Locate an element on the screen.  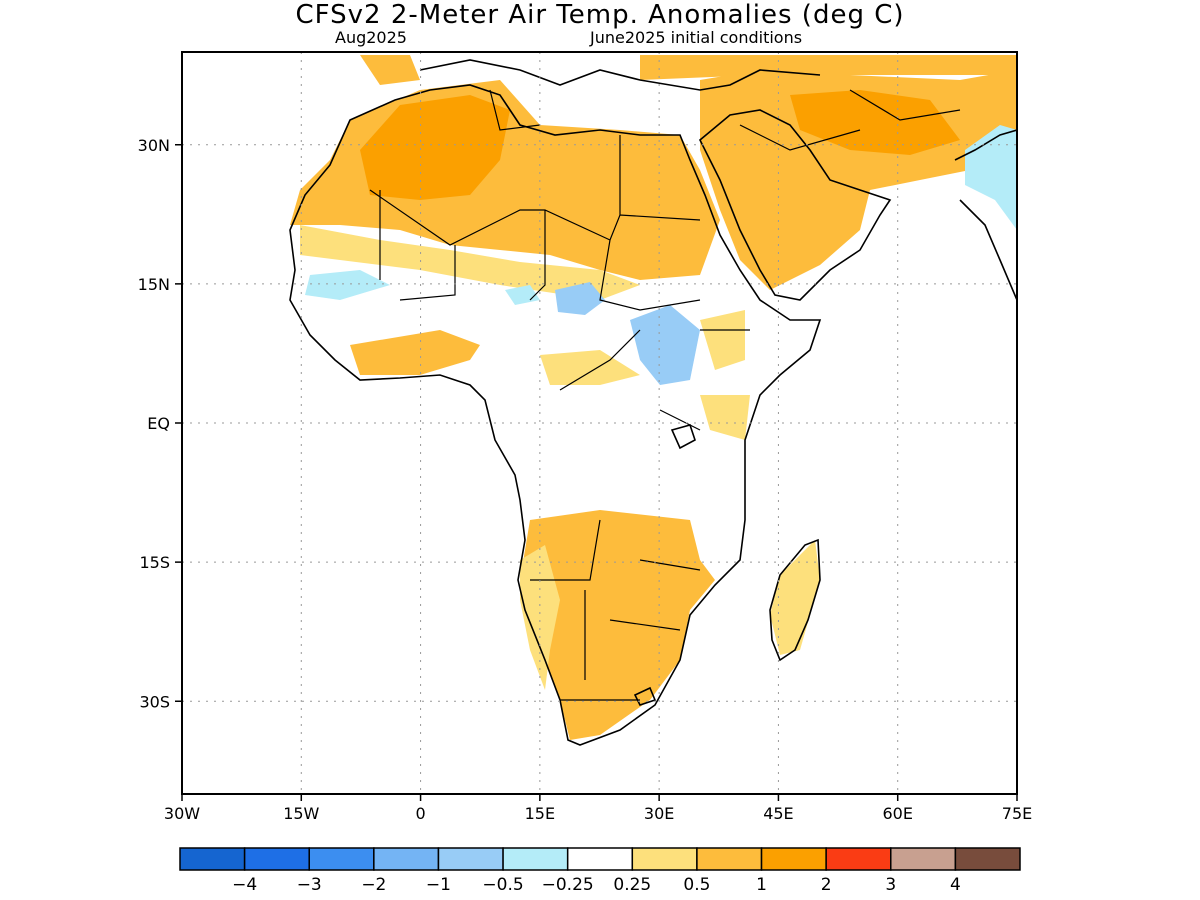
anomaly-region-algeria-strong is located at coordinates (435, 147).